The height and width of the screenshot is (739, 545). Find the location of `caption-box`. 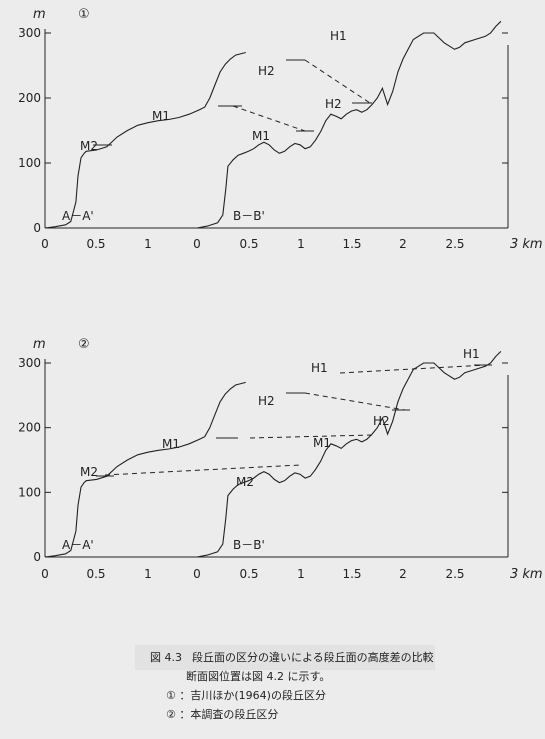

caption-box is located at coordinates (285, 657).